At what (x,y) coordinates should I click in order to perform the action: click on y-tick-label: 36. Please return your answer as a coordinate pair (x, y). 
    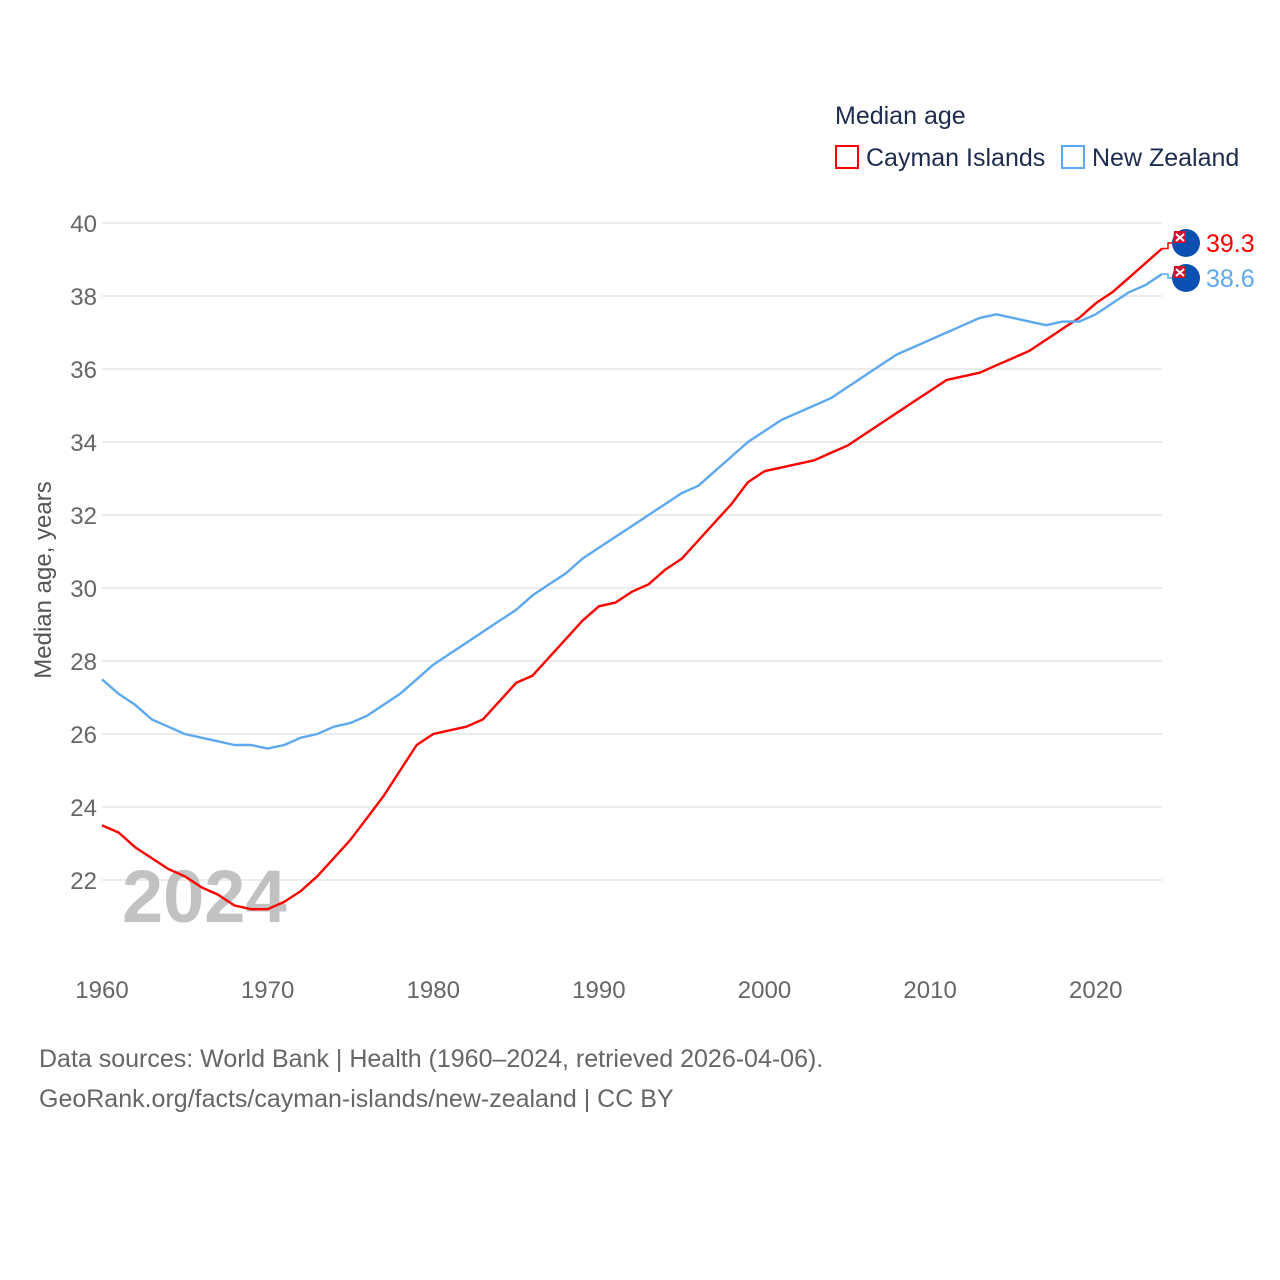
    Looking at the image, I should click on (83, 370).